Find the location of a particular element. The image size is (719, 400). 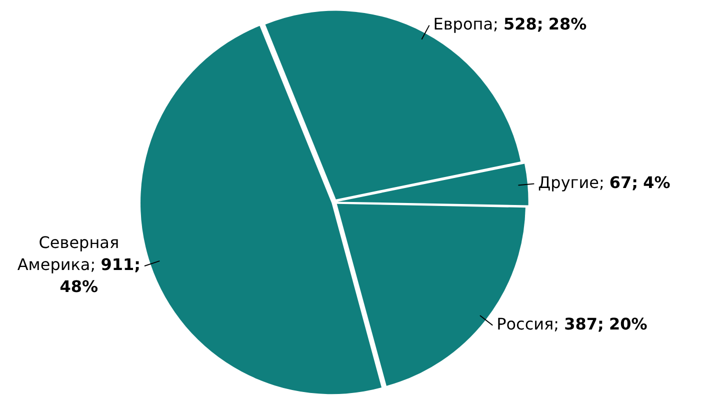

slice-label: Европа; 528; 28% is located at coordinates (510, 24).